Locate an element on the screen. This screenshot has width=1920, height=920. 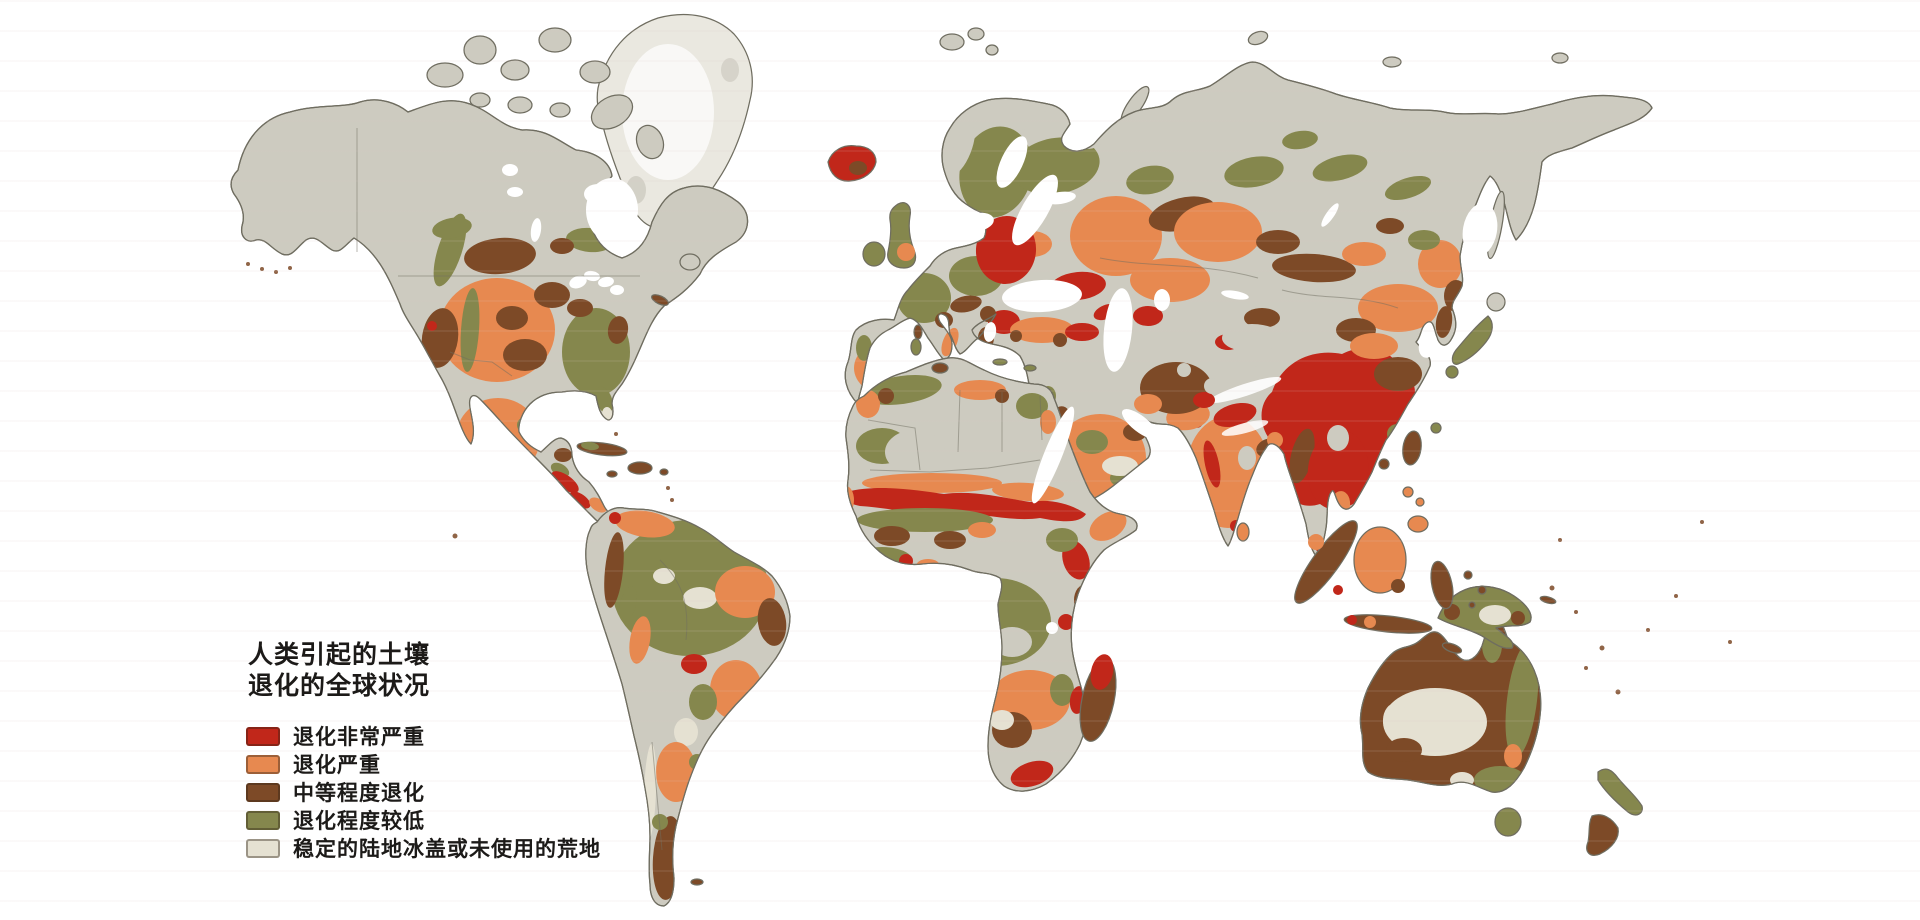
legend-label-moderate: 中等程度退化 is located at coordinates (359, 793).